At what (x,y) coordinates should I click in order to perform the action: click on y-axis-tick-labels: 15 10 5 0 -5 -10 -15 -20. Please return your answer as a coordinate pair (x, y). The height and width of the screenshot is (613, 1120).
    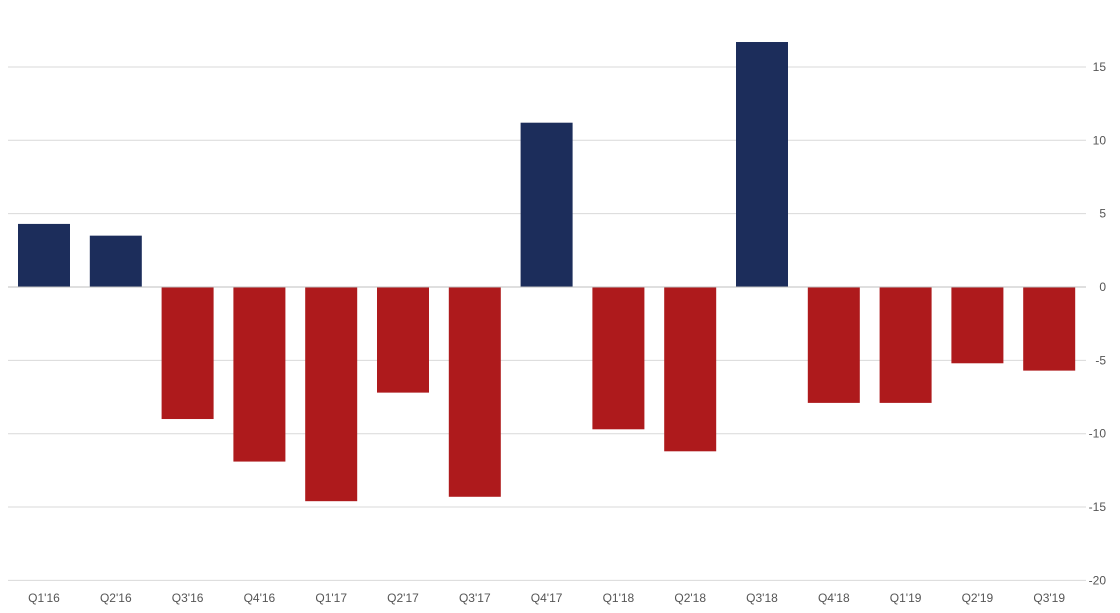
    Looking at the image, I should click on (1098, 323).